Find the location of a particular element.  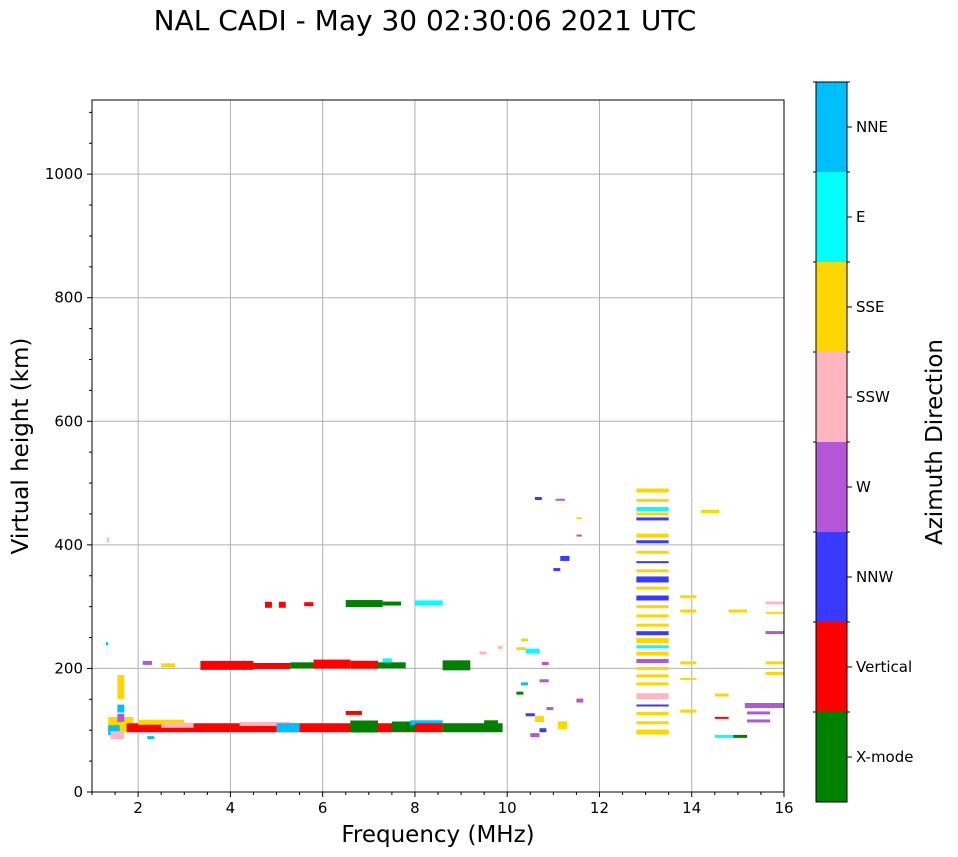

colorbar: X-mode Vertical NNW W SSW SSE E NNE is located at coordinates (863, 442).